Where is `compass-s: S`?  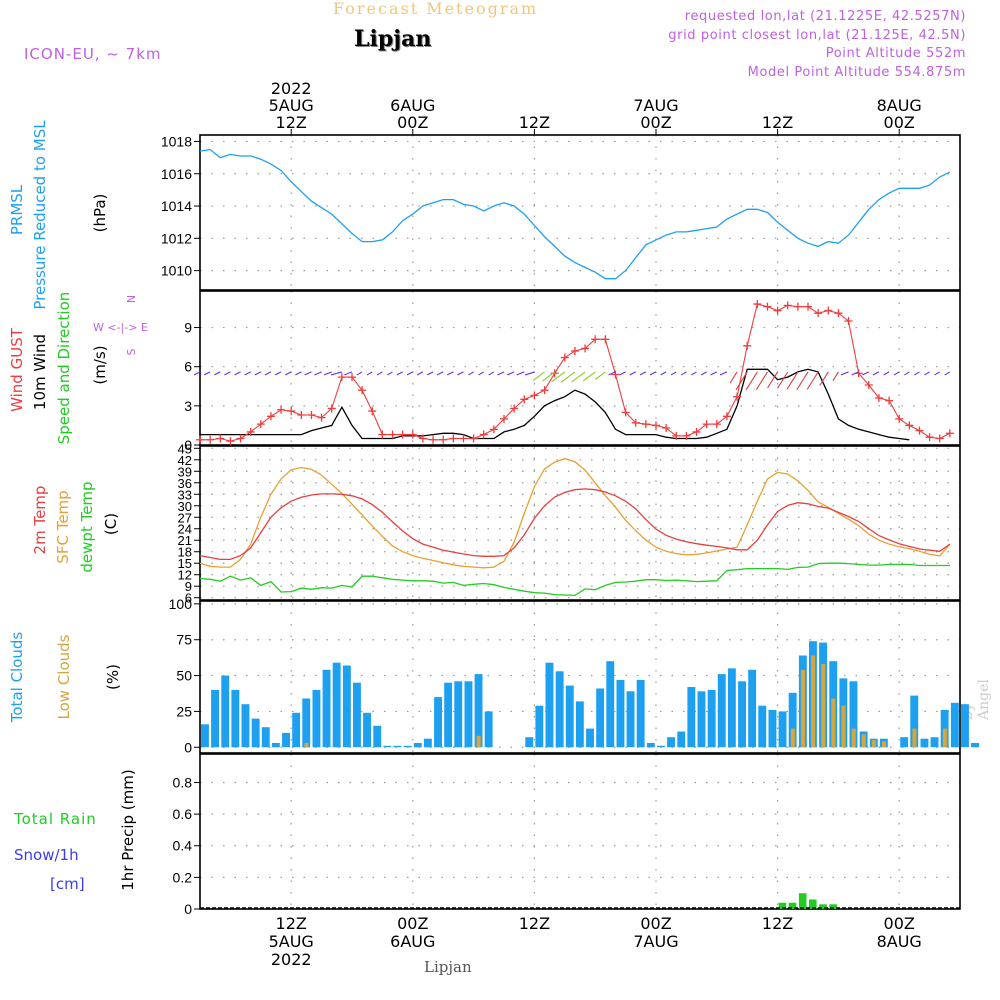
compass-s: S is located at coordinates (131, 351).